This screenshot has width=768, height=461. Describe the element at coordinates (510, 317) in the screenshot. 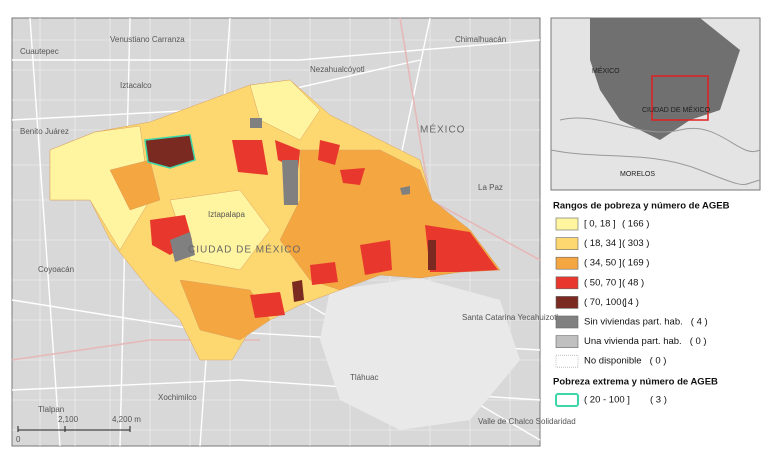

I see `place-label: Santa Catarina Yecahuizotl` at that location.